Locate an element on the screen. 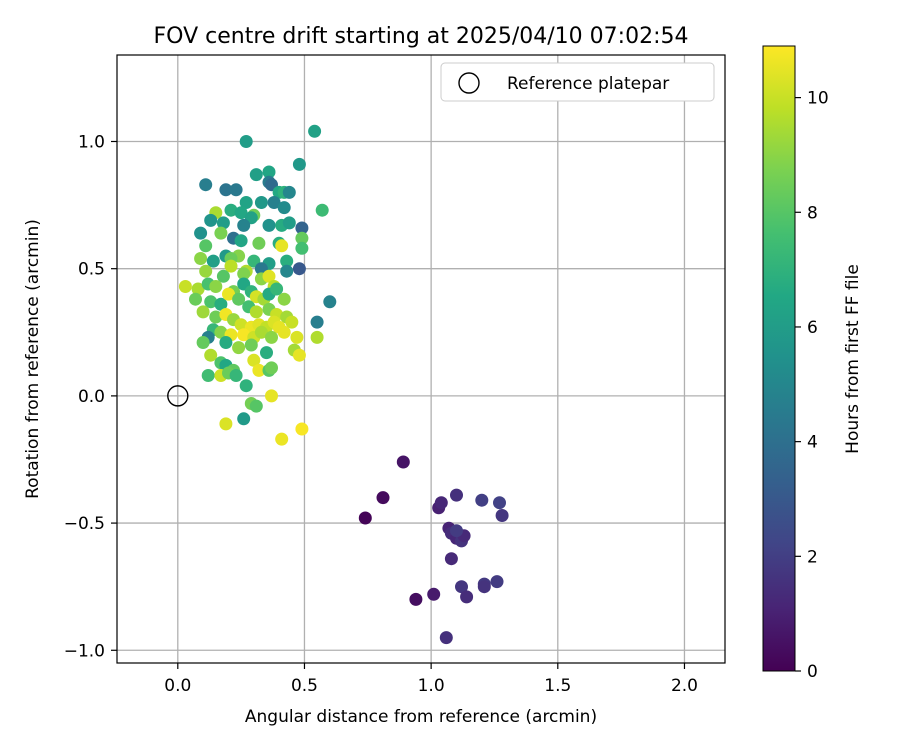 The height and width of the screenshot is (750, 900). y-tick-label: 0.0 is located at coordinates (91, 397).